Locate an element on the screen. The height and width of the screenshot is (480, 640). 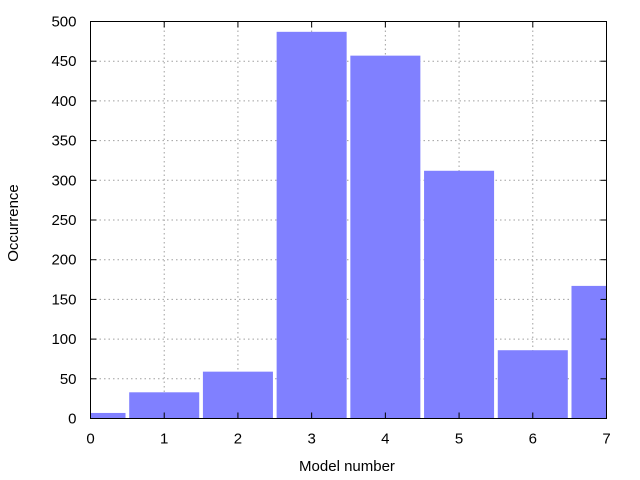
y-tick-label: 150 is located at coordinates (63, 299).